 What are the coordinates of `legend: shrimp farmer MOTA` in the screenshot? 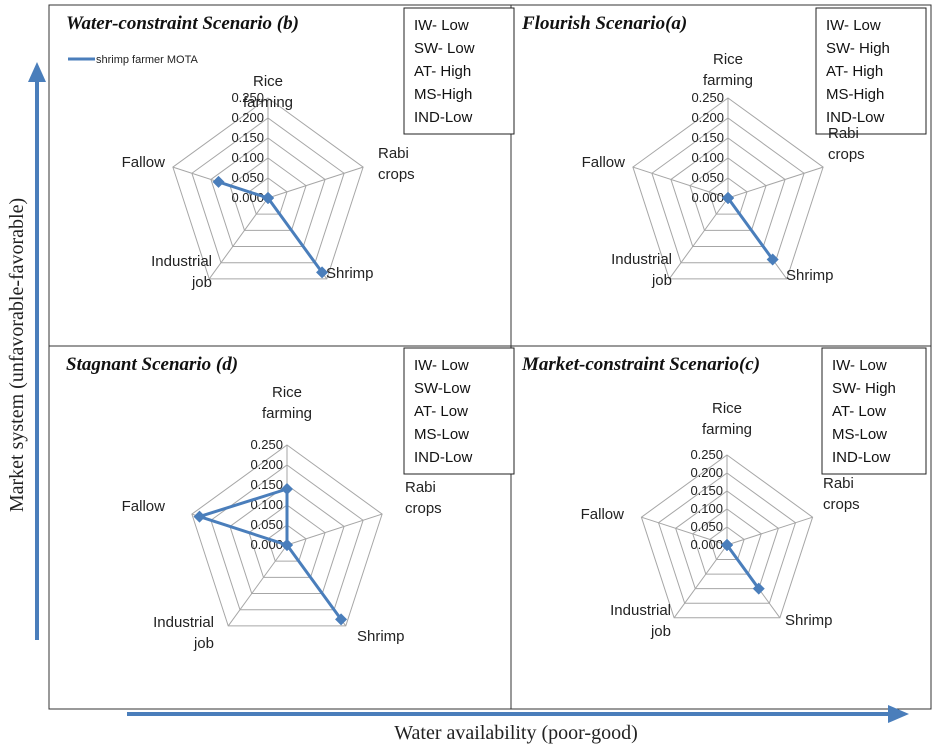 It's located at (133, 60).